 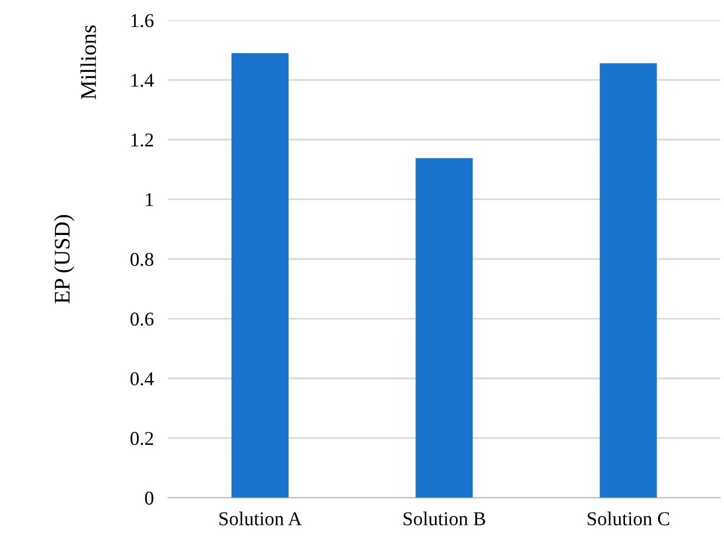 What do you see at coordinates (142, 80) in the screenshot?
I see `y-tick-label: 1.4` at bounding box center [142, 80].